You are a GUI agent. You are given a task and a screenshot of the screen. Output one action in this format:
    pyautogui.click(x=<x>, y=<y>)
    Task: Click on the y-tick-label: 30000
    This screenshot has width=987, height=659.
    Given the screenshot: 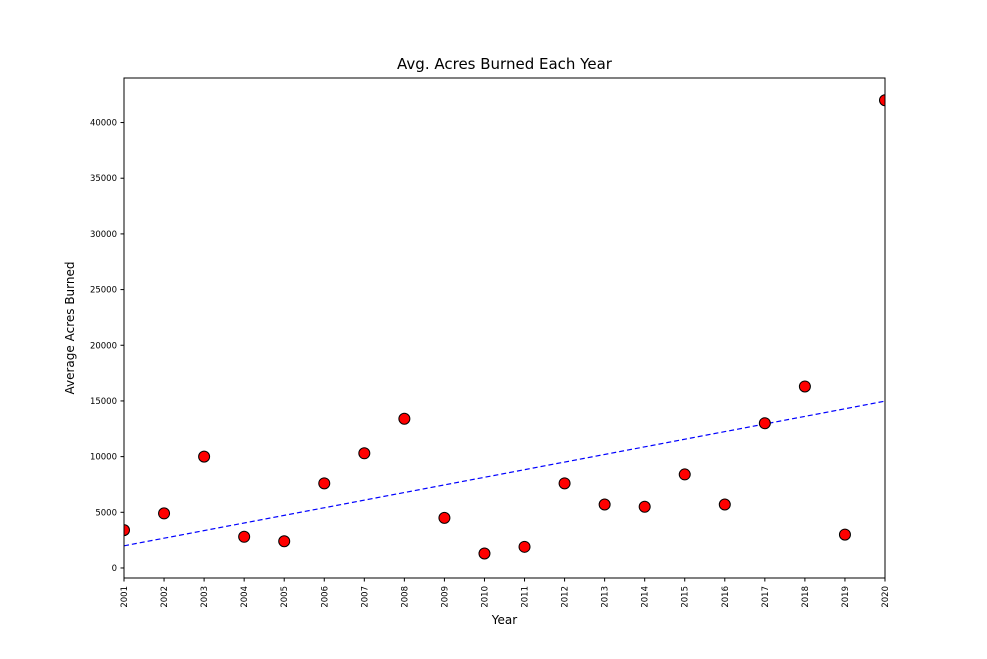 What is the action you would take?
    pyautogui.click(x=103, y=235)
    